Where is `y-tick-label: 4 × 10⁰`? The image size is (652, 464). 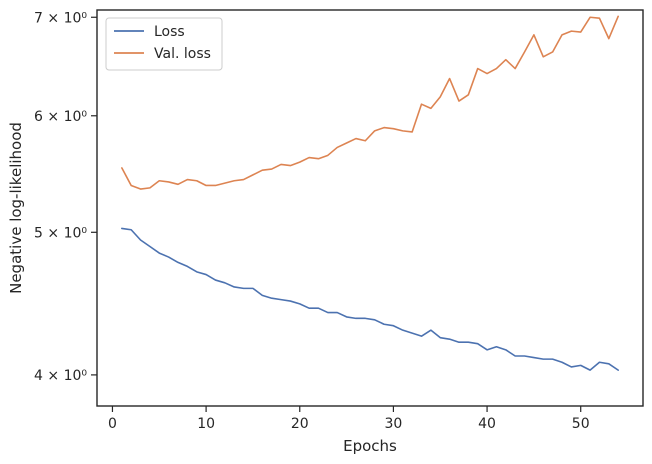 y-tick-label: 4 × 10⁰ is located at coordinates (60, 376).